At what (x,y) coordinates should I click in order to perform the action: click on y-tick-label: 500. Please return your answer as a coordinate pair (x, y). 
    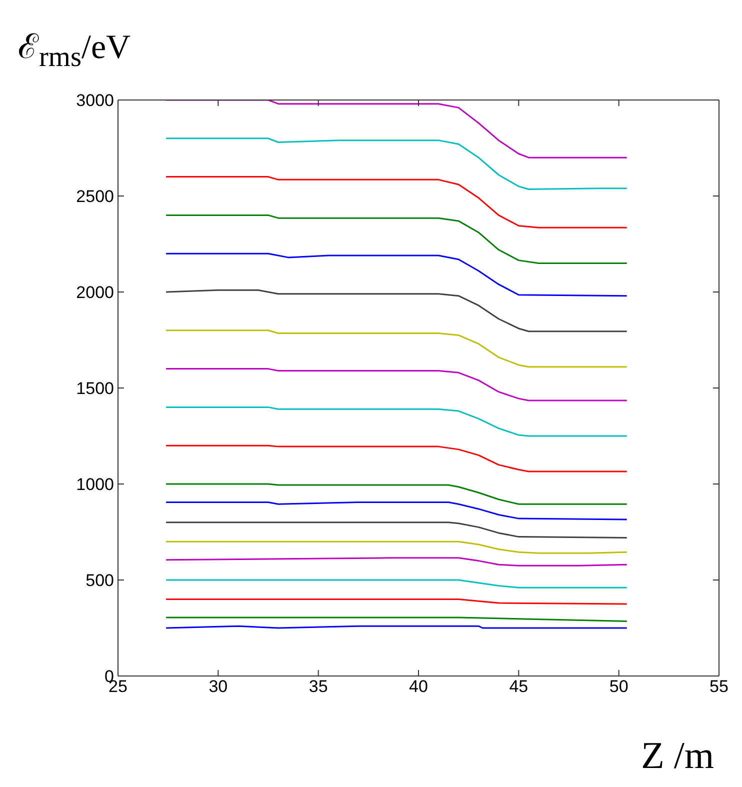
    Looking at the image, I should click on (100, 580).